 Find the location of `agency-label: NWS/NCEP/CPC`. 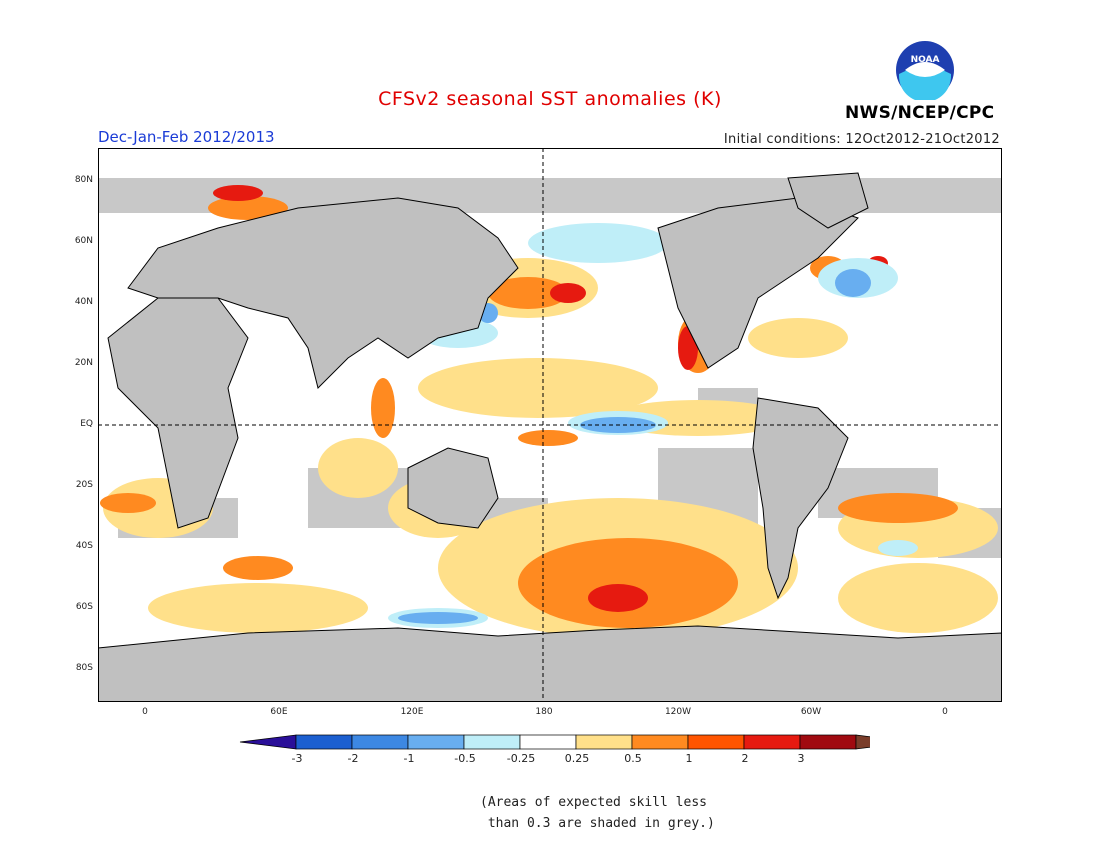

agency-label: NWS/NCEP/CPC is located at coordinates (920, 113).